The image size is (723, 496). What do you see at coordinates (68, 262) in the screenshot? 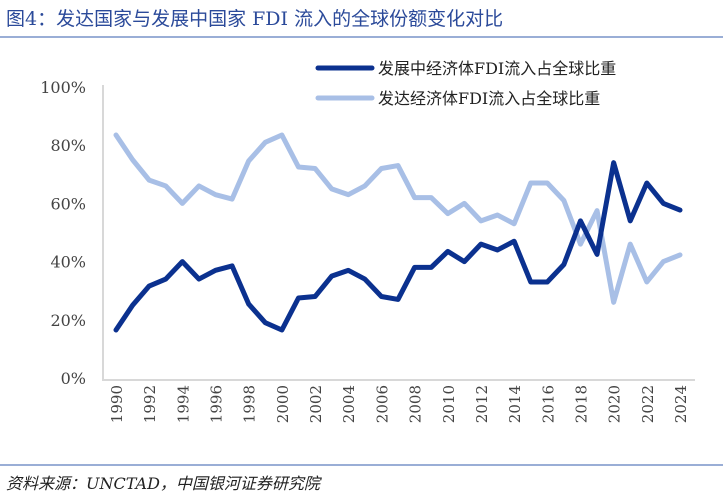
I see `y-tick-label: 40%` at bounding box center [68, 262].